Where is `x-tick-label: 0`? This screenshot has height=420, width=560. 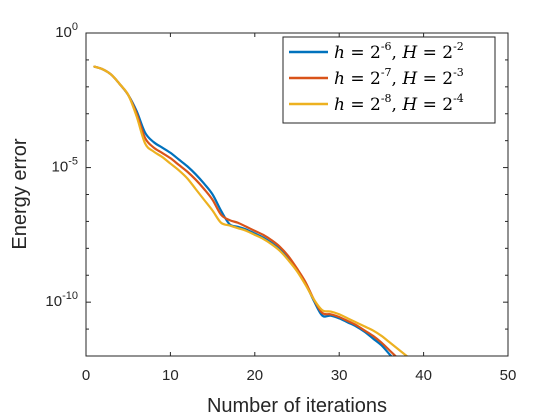
x-tick-label: 0 is located at coordinates (86, 375).